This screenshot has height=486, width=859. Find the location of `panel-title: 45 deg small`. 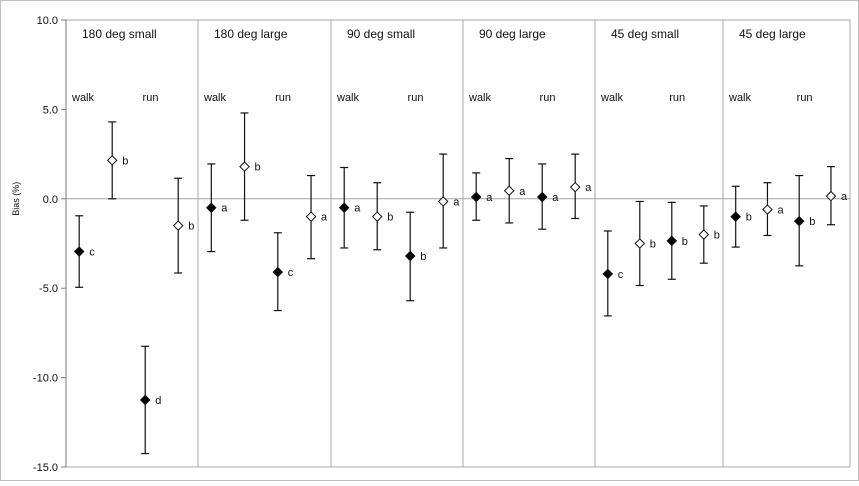

panel-title: 45 deg small is located at coordinates (645, 34).